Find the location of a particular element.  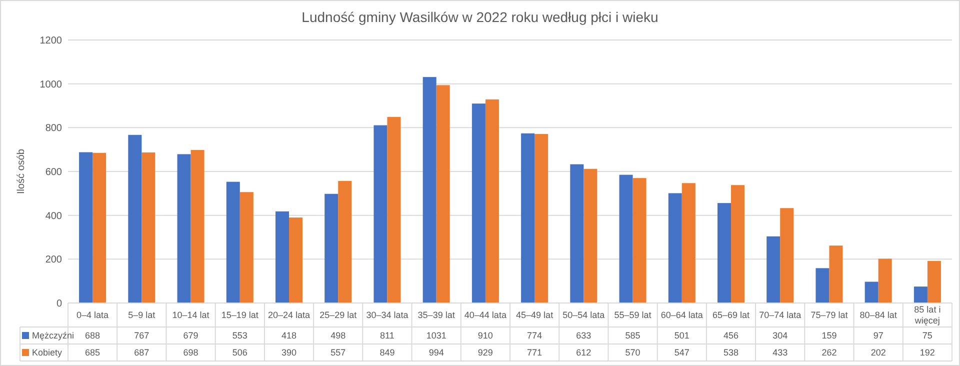

y-tick-label: 1000 is located at coordinates (51, 84).